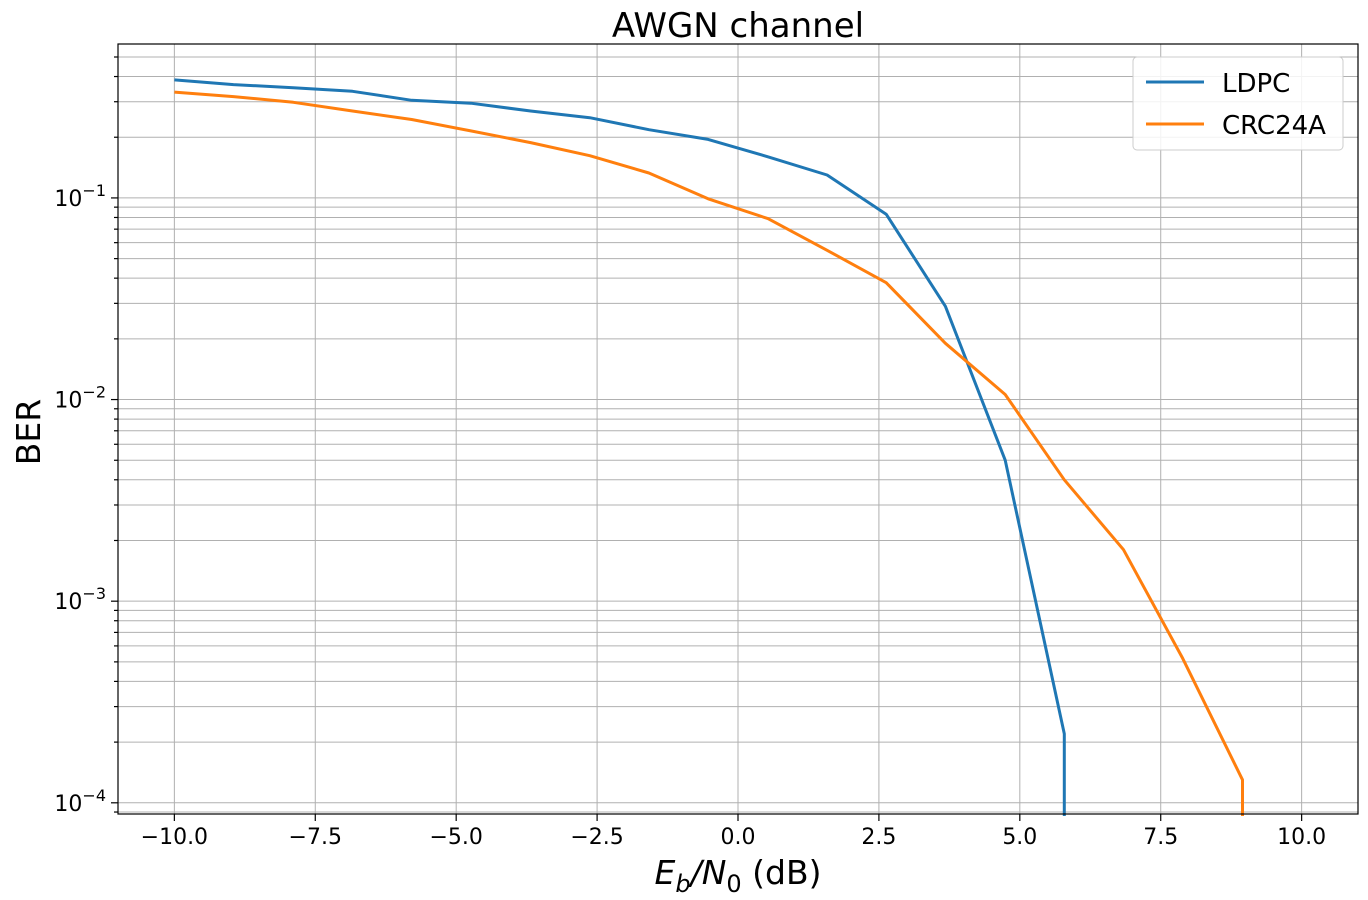 The image size is (1368, 900). I want to click on x-tick-label: 5.0, so click(1019, 837).